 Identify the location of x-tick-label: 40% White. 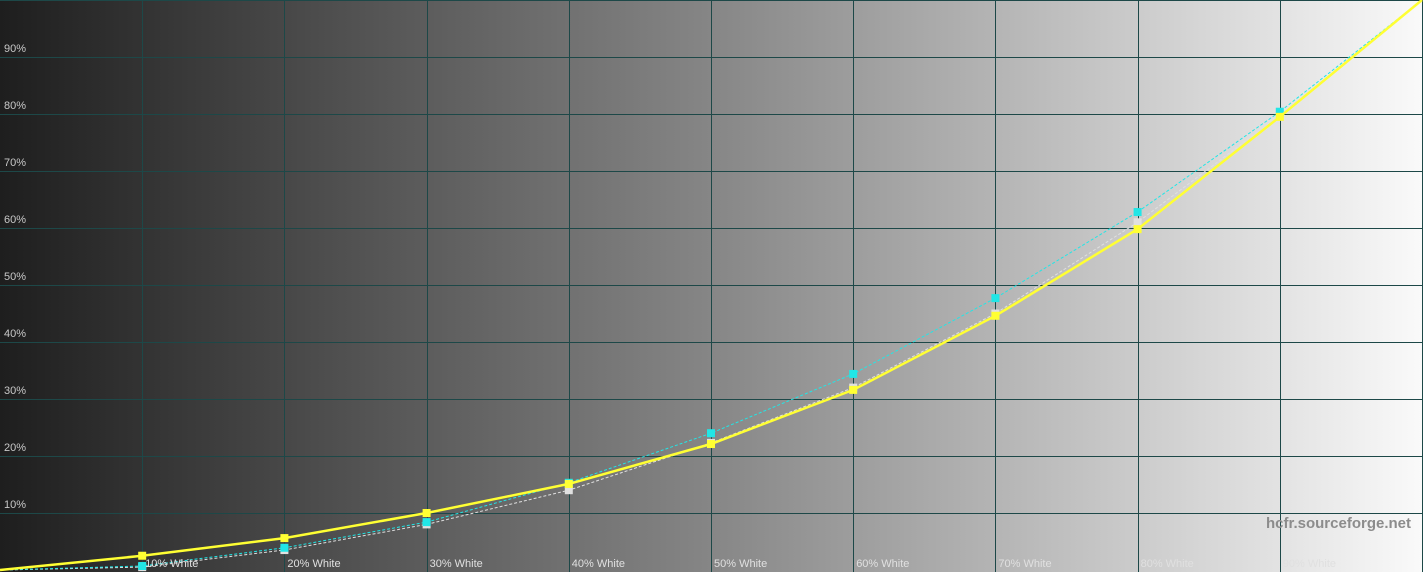
(598, 564).